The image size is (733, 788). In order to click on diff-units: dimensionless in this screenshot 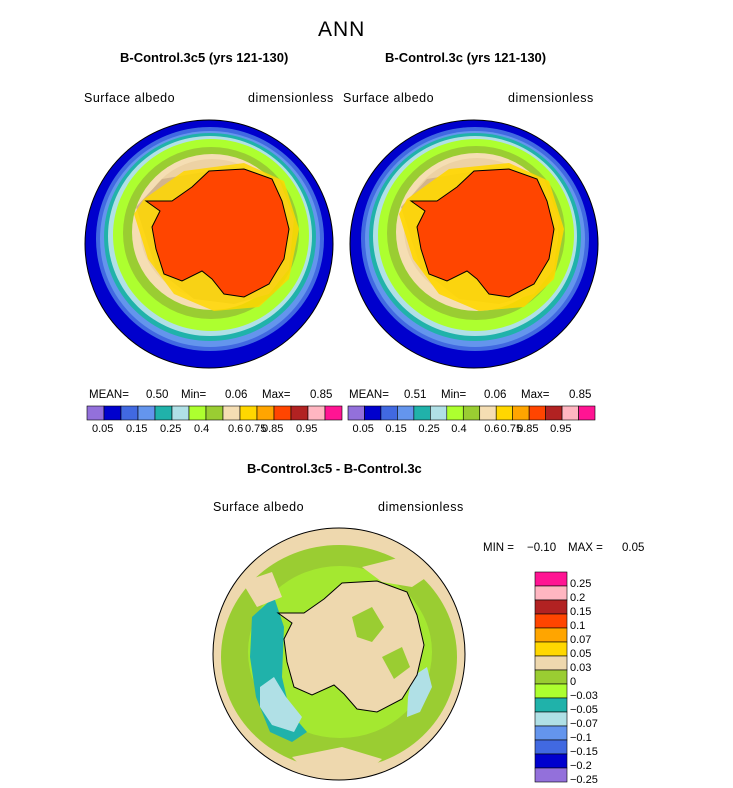, I will do `click(421, 507)`.